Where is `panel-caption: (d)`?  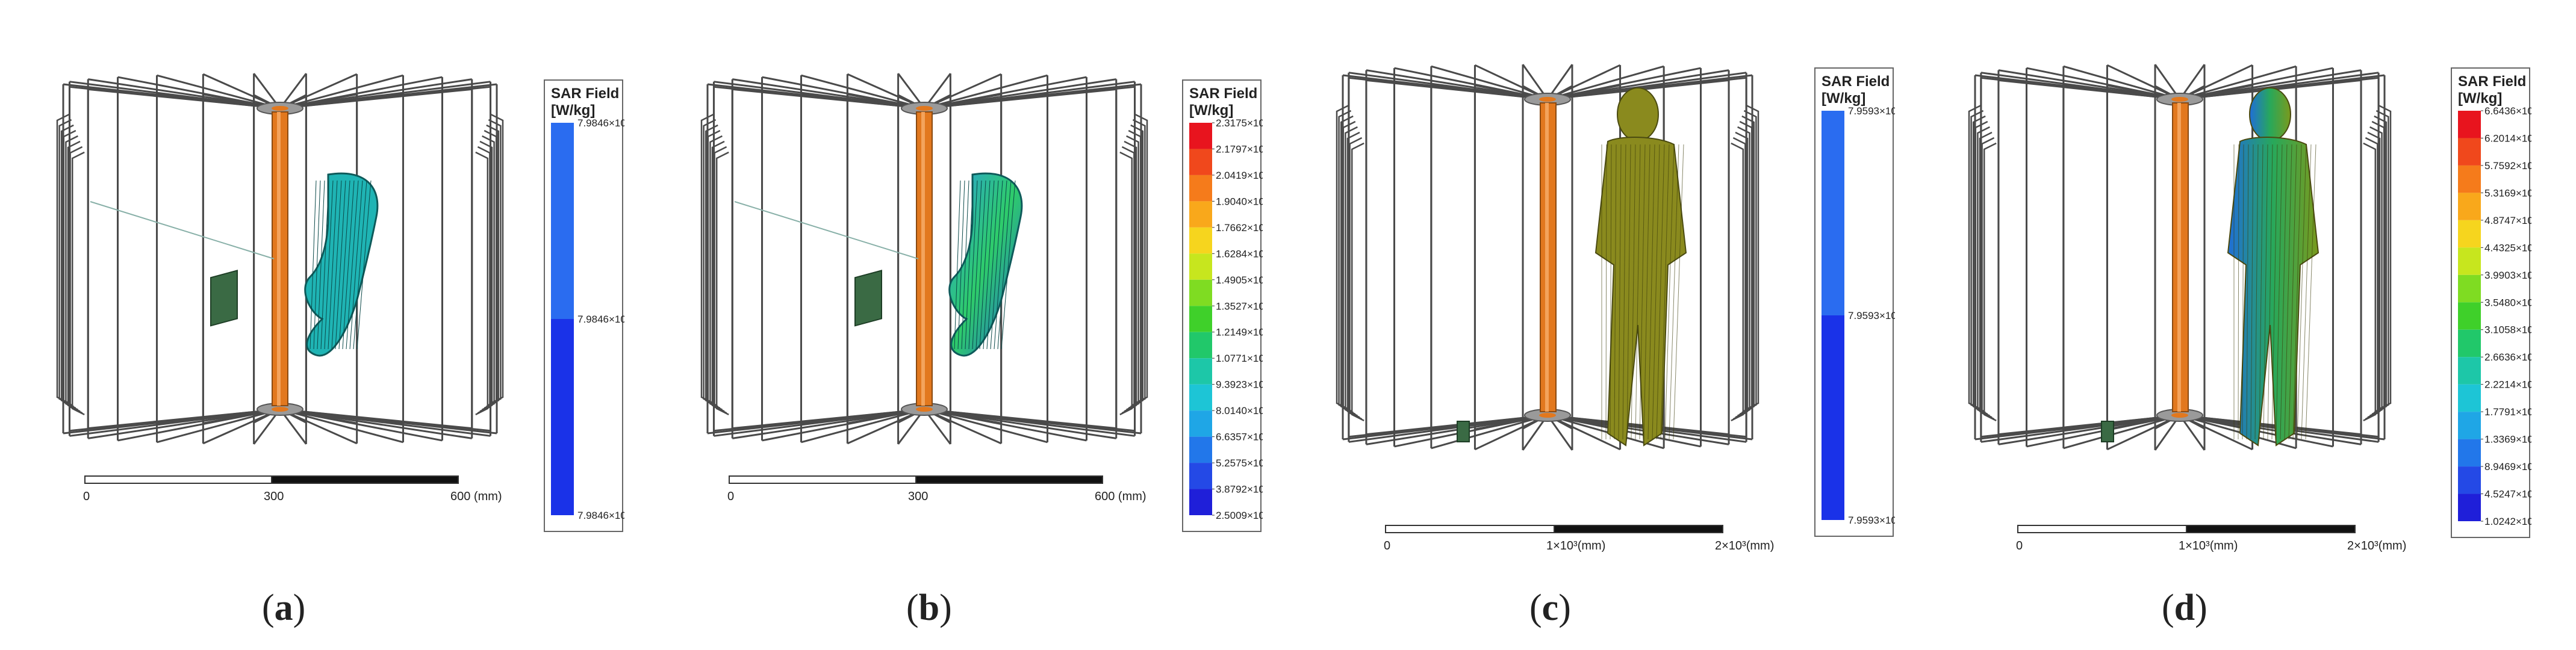
panel-caption: (d) is located at coordinates (2184, 608).